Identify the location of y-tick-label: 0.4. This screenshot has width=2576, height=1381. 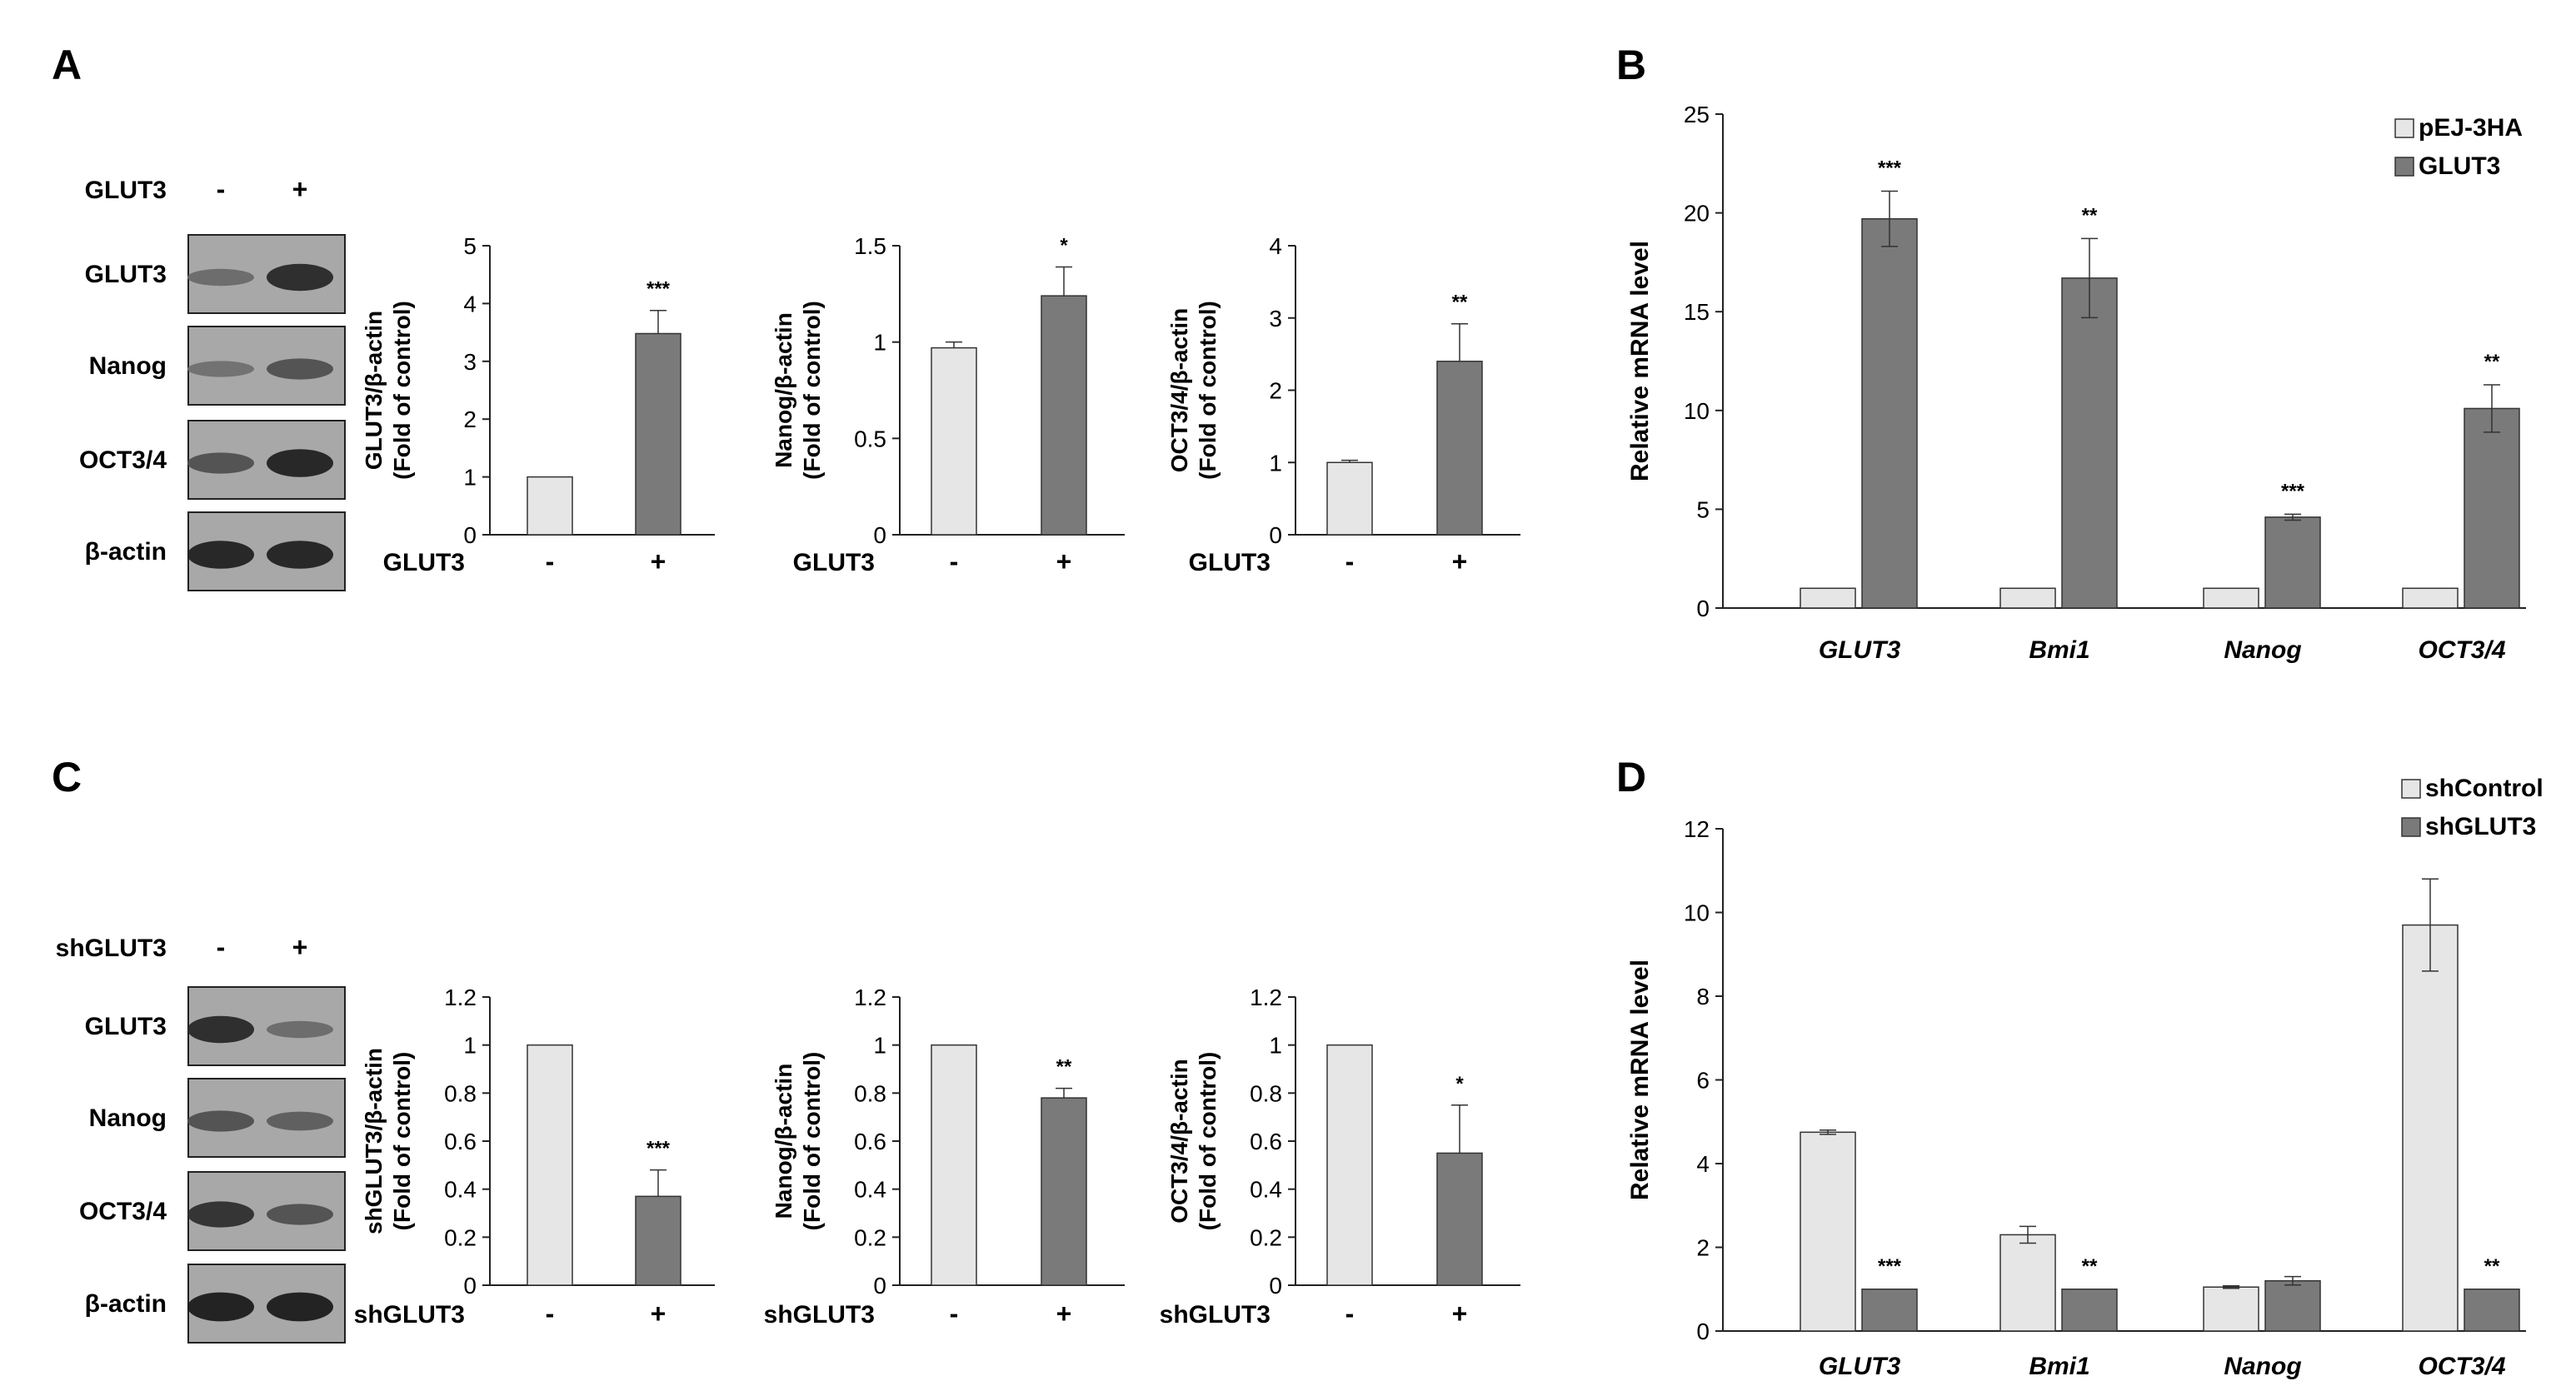
(870, 1190).